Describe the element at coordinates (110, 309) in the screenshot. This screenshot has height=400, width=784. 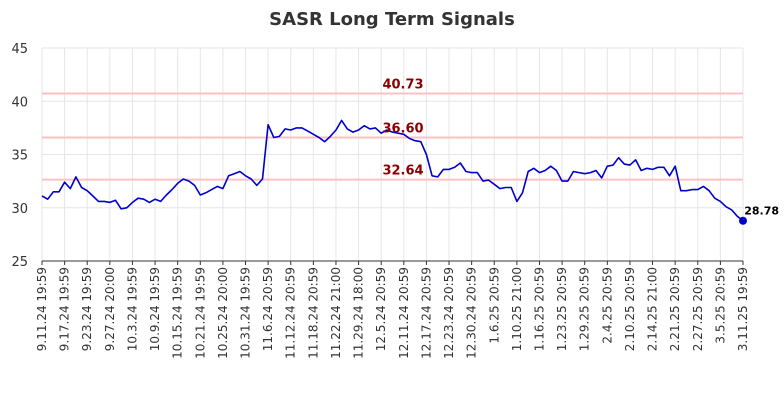
I see `x-tick-label: 9.27.24 20:00` at that location.